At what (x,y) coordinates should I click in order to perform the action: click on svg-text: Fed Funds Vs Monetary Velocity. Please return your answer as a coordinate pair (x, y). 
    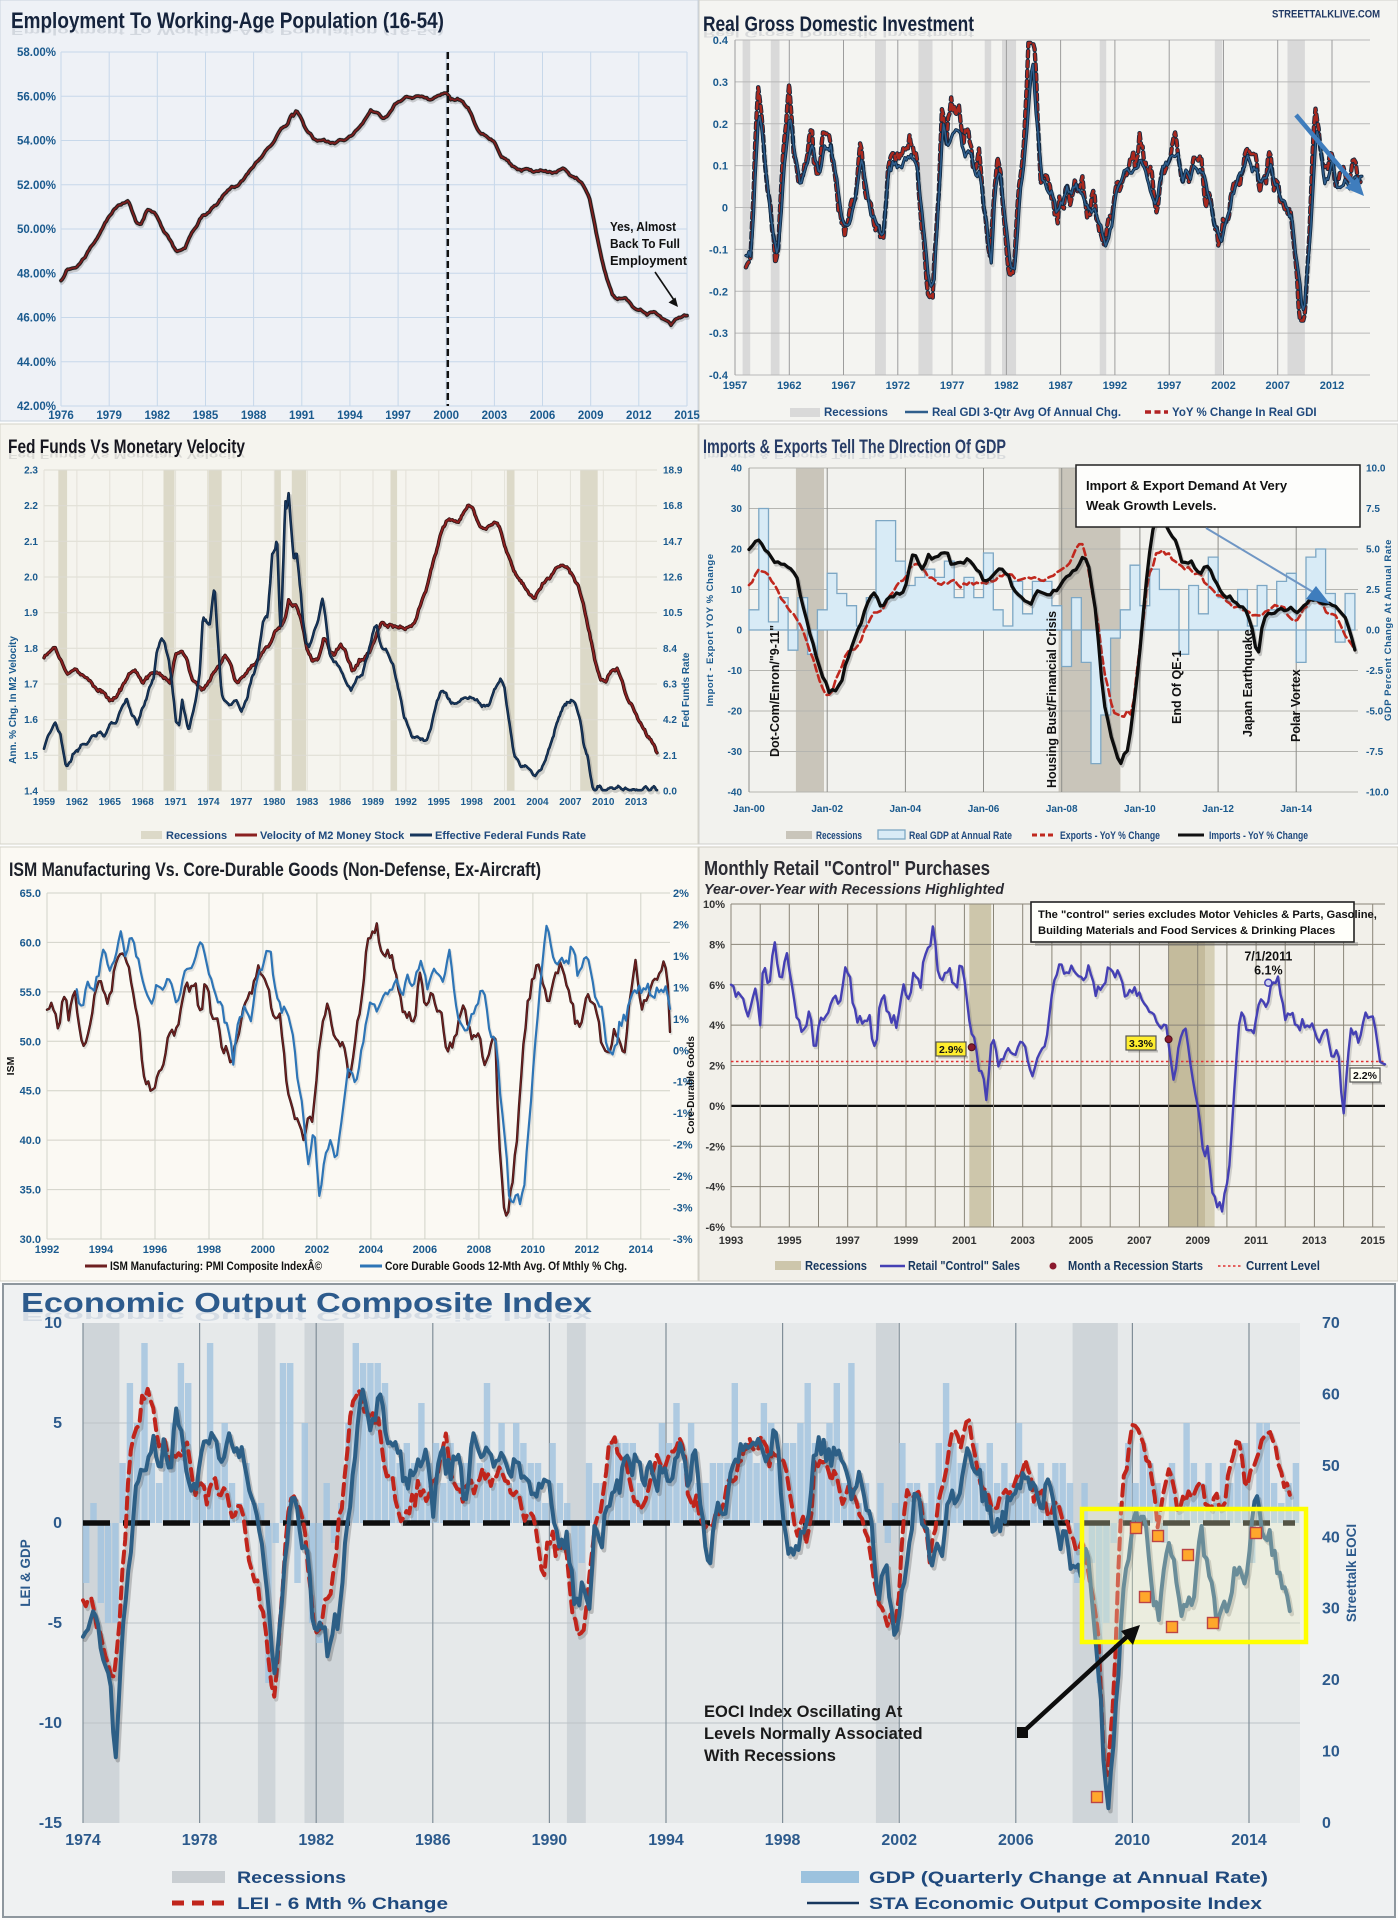
    Looking at the image, I should click on (127, 455).